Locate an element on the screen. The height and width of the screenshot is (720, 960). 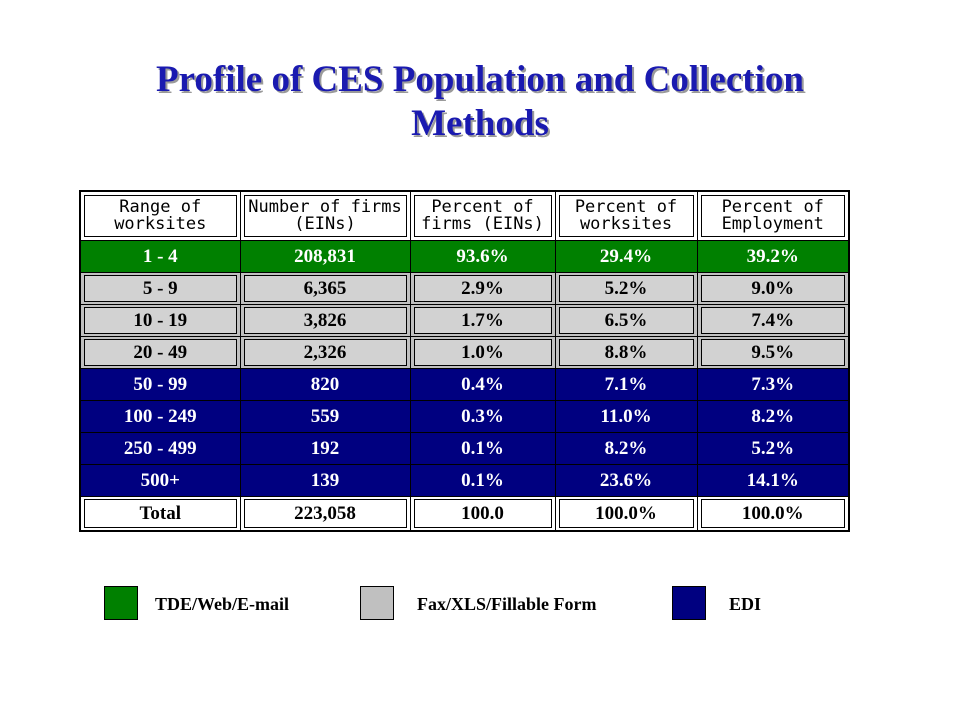
table-cell: 5 - 9 is located at coordinates (160, 288).